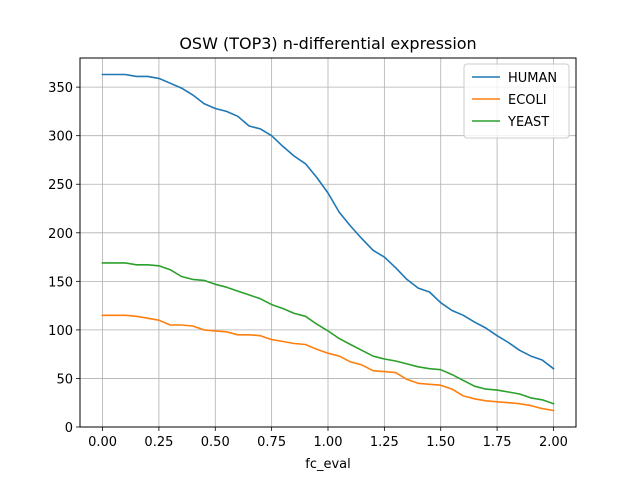 The height and width of the screenshot is (480, 640). Describe the element at coordinates (271, 442) in the screenshot. I see `x-tick-label: 0.75` at that location.